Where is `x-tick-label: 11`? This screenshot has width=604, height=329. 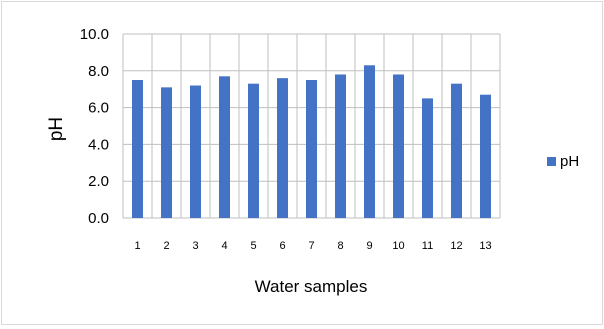
x-tick-label: 11 is located at coordinates (427, 246).